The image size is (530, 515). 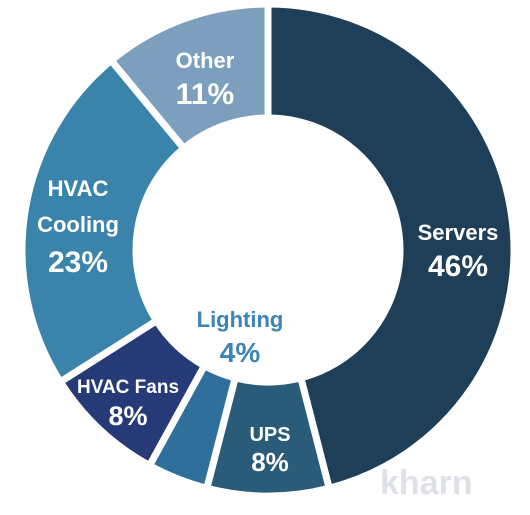 What do you see at coordinates (189, 77) in the screenshot?
I see `slice-other` at bounding box center [189, 77].